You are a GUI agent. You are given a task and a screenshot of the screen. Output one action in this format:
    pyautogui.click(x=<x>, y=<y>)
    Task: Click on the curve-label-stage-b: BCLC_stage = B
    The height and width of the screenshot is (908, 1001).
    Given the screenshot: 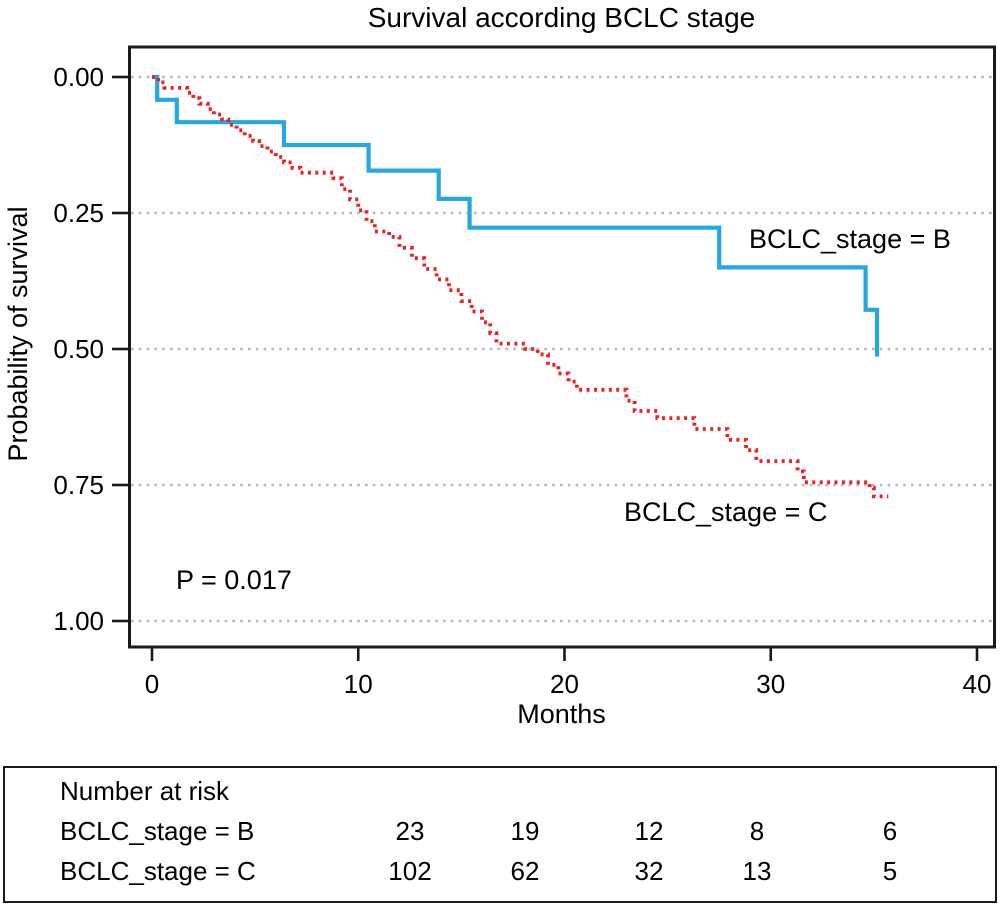 What is the action you would take?
    pyautogui.click(x=850, y=239)
    